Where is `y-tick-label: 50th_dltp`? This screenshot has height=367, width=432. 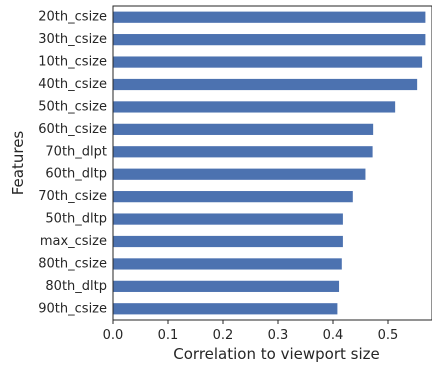 y-tick-label: 50th_dltp is located at coordinates (76, 219).